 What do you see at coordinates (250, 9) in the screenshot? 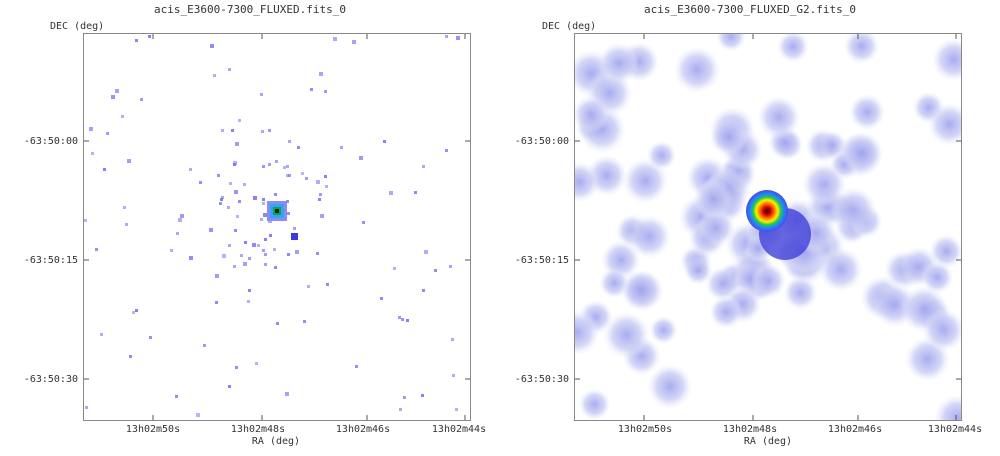
I see `panel-title: acis_E3600-7300_FLUXED.fits_0` at bounding box center [250, 9].